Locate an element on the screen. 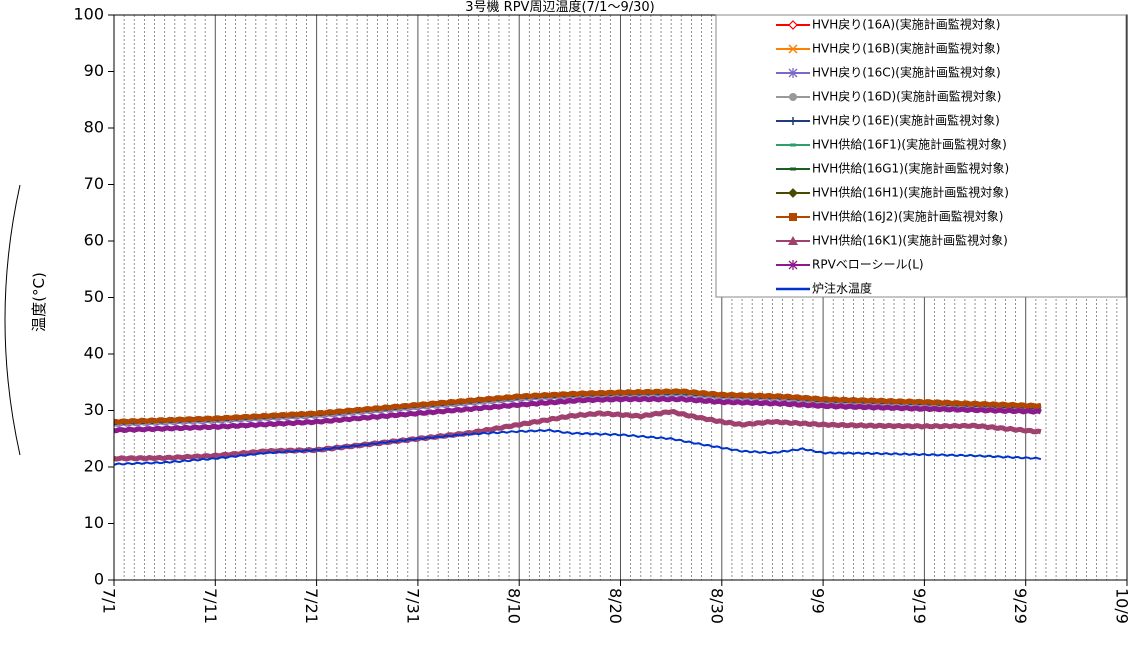  legend-item: HVH供給(16J2)(実施計画監視対象) is located at coordinates (889, 216).